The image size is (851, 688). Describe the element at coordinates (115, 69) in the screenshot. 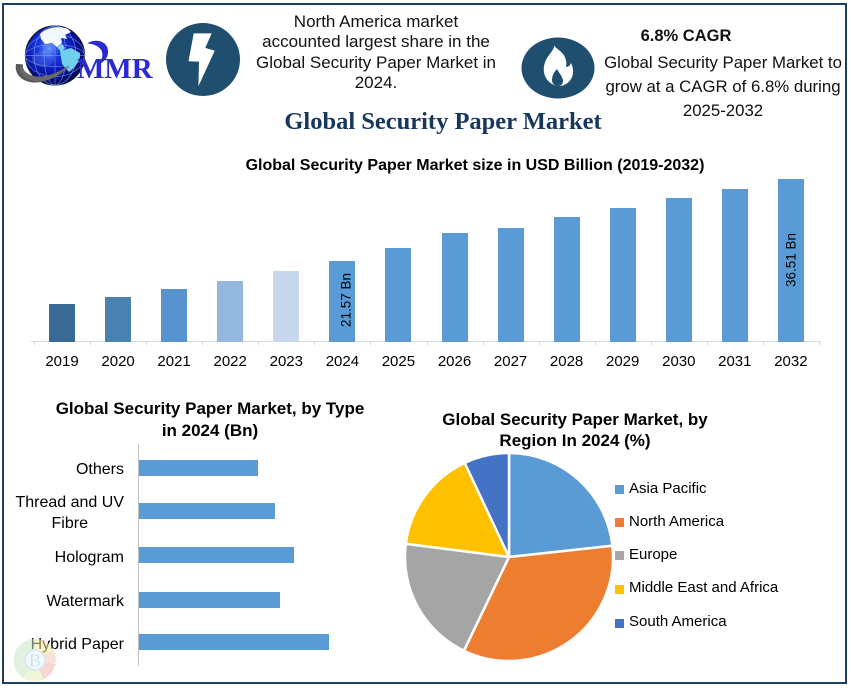

I see `svg-text: MMR` at that location.